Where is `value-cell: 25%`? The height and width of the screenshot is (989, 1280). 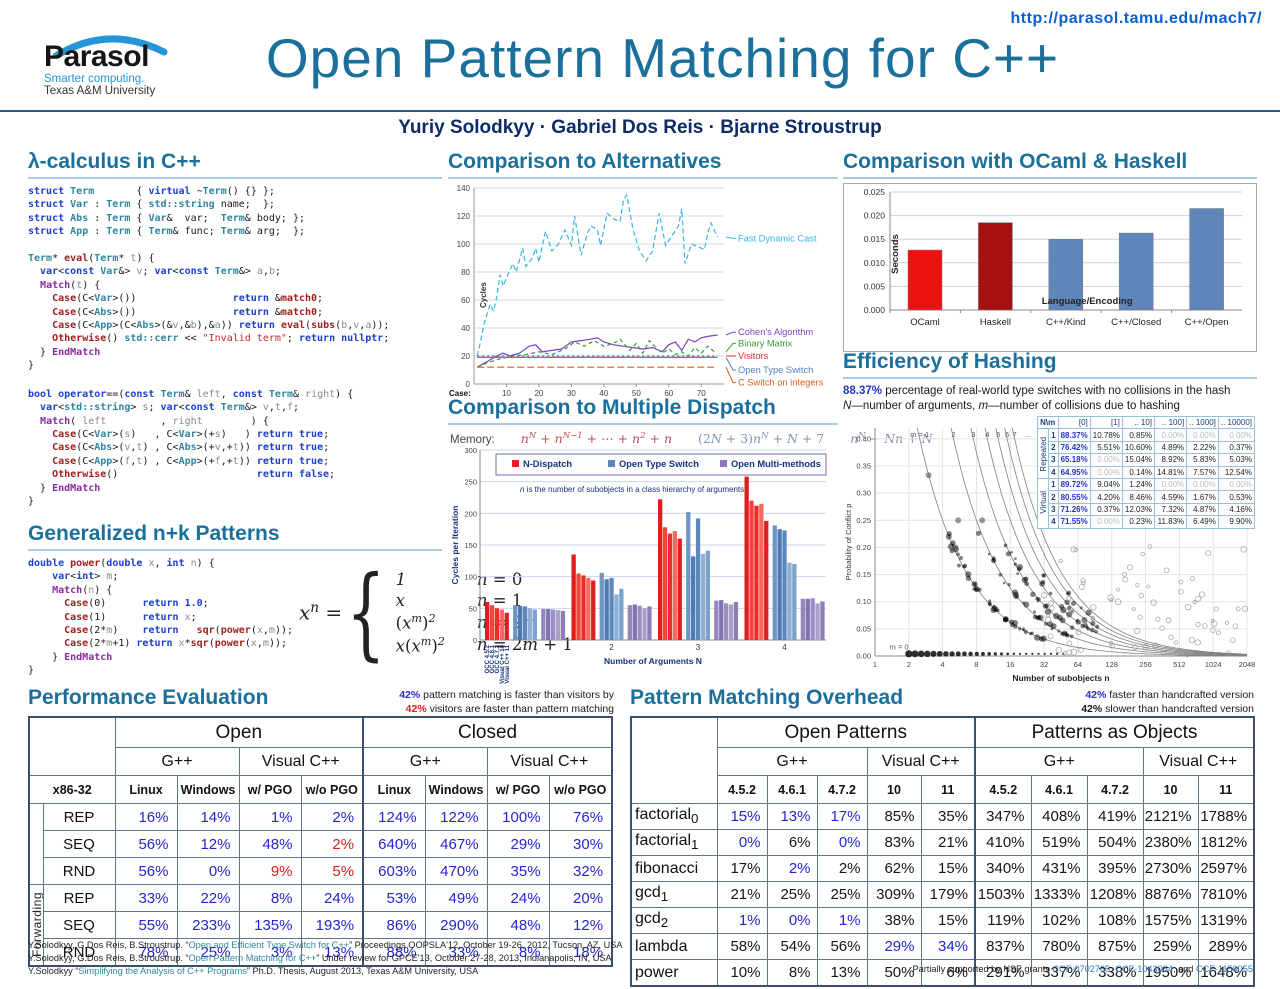 value-cell: 25% is located at coordinates (208, 952).